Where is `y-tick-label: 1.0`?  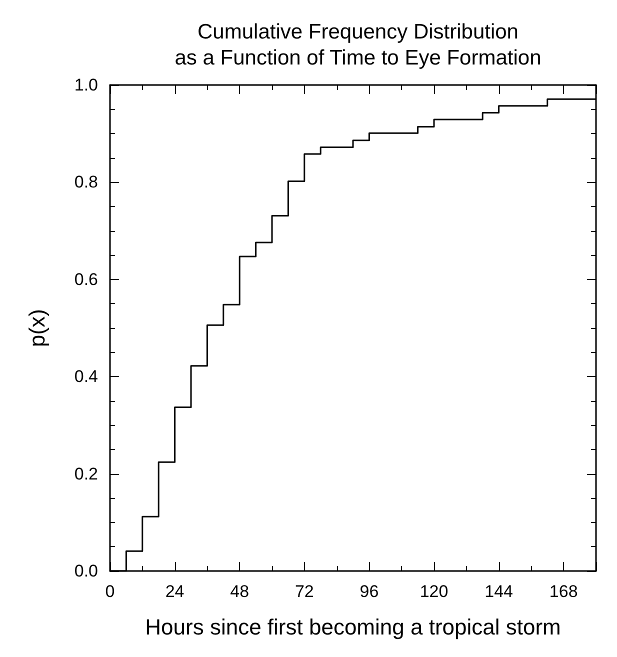 y-tick-label: 1.0 is located at coordinates (86, 85).